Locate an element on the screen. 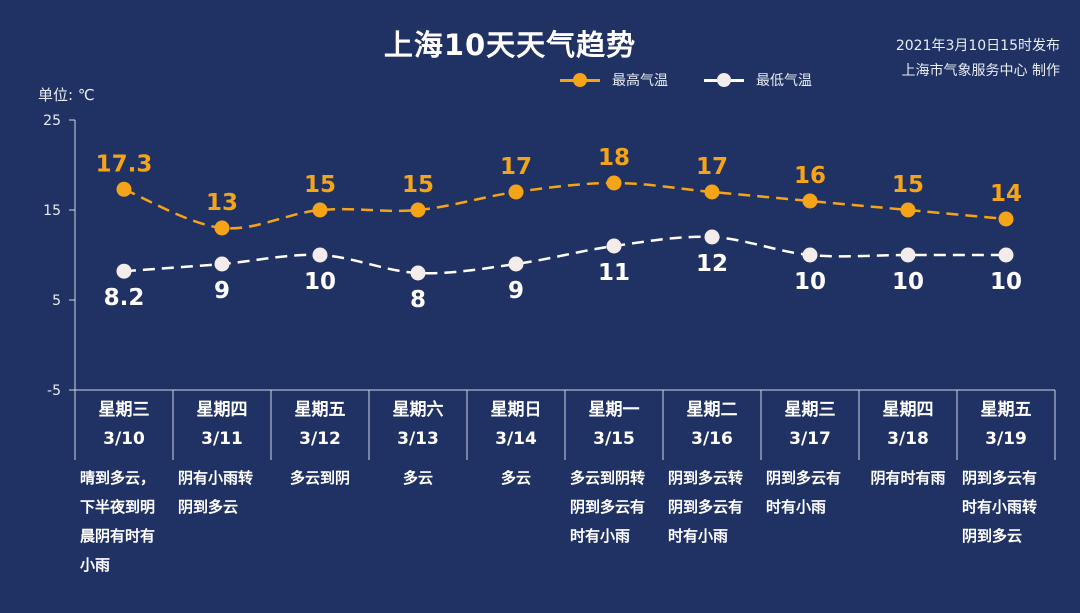 The width and height of the screenshot is (1080, 613). series-line-high is located at coordinates (565, 205).